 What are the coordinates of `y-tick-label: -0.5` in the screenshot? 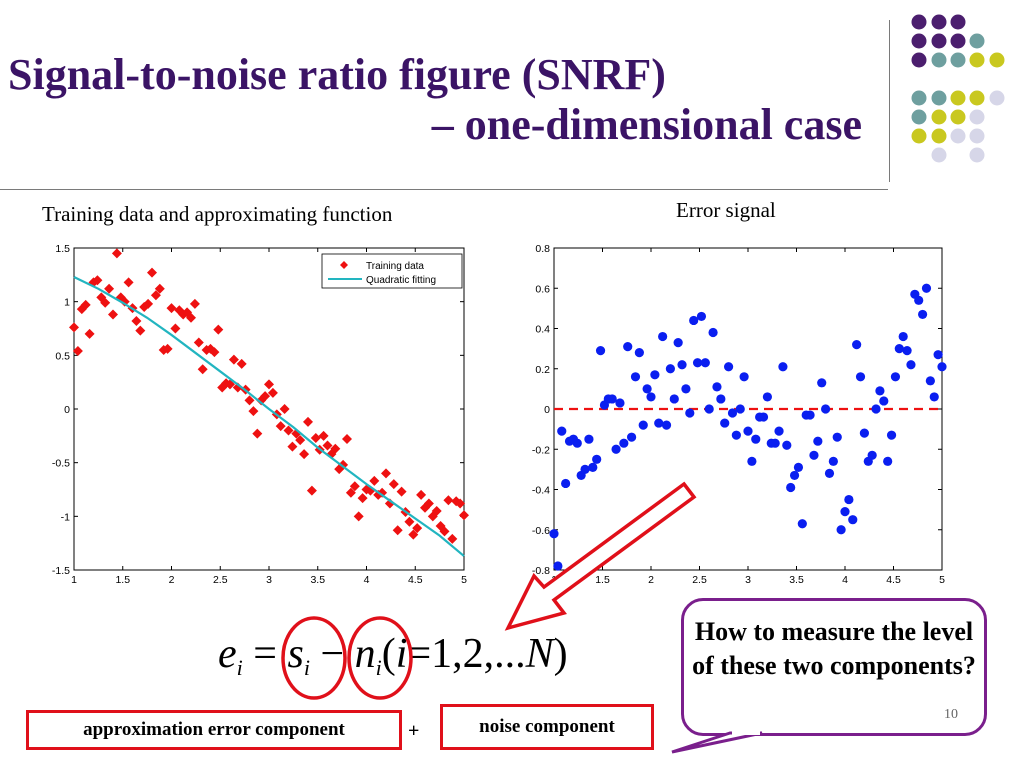 It's located at (61, 464).